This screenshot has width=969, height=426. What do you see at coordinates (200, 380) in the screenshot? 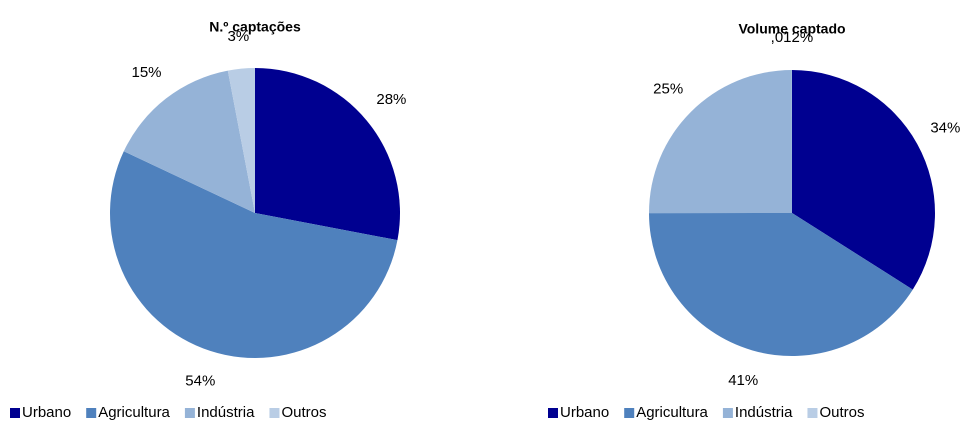
I see `data-label: 54%` at bounding box center [200, 380].